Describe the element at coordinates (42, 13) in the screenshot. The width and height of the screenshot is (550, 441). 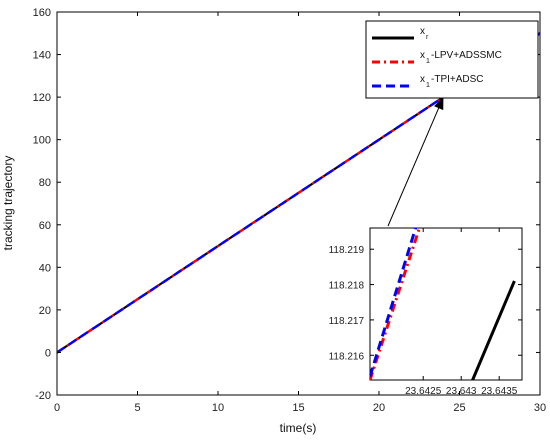
I see `y-tick-label: 160` at that location.